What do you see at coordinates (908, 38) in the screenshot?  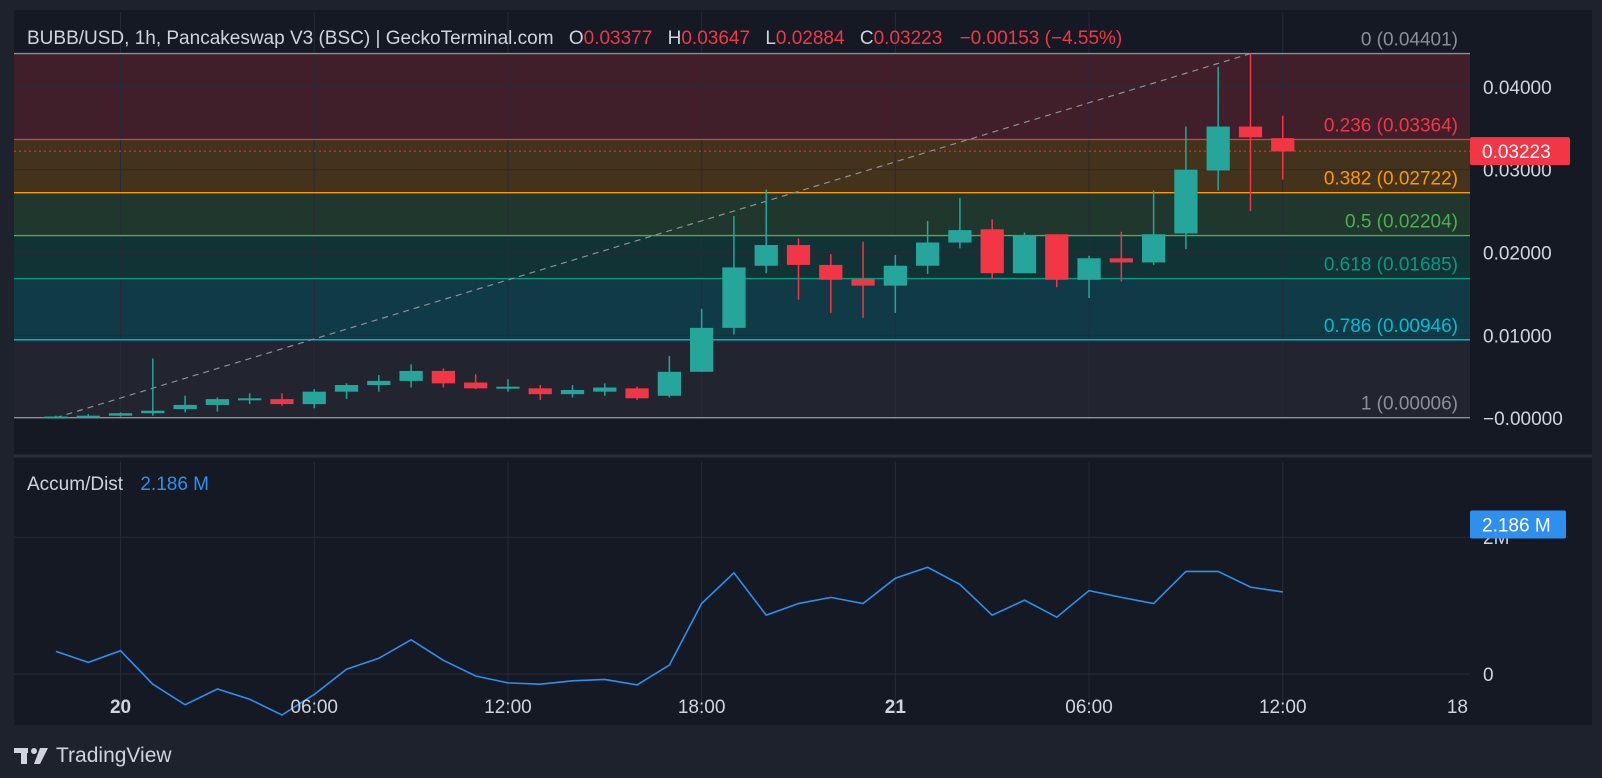 I see `close-value: 0.03223` at bounding box center [908, 38].